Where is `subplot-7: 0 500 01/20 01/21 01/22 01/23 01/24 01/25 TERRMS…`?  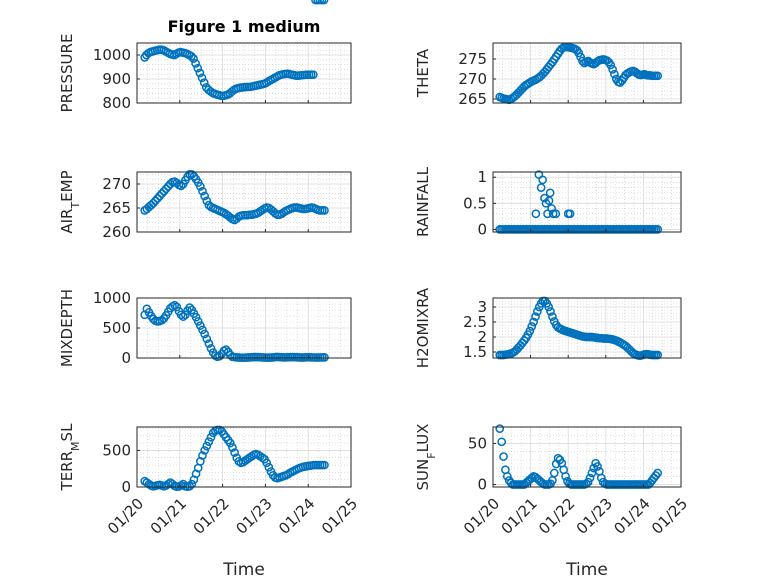
subplot-7: 0 500 01/20 01/21 01/22 01/23 01/24 01/25 TERRMS… is located at coordinates (209, 501).